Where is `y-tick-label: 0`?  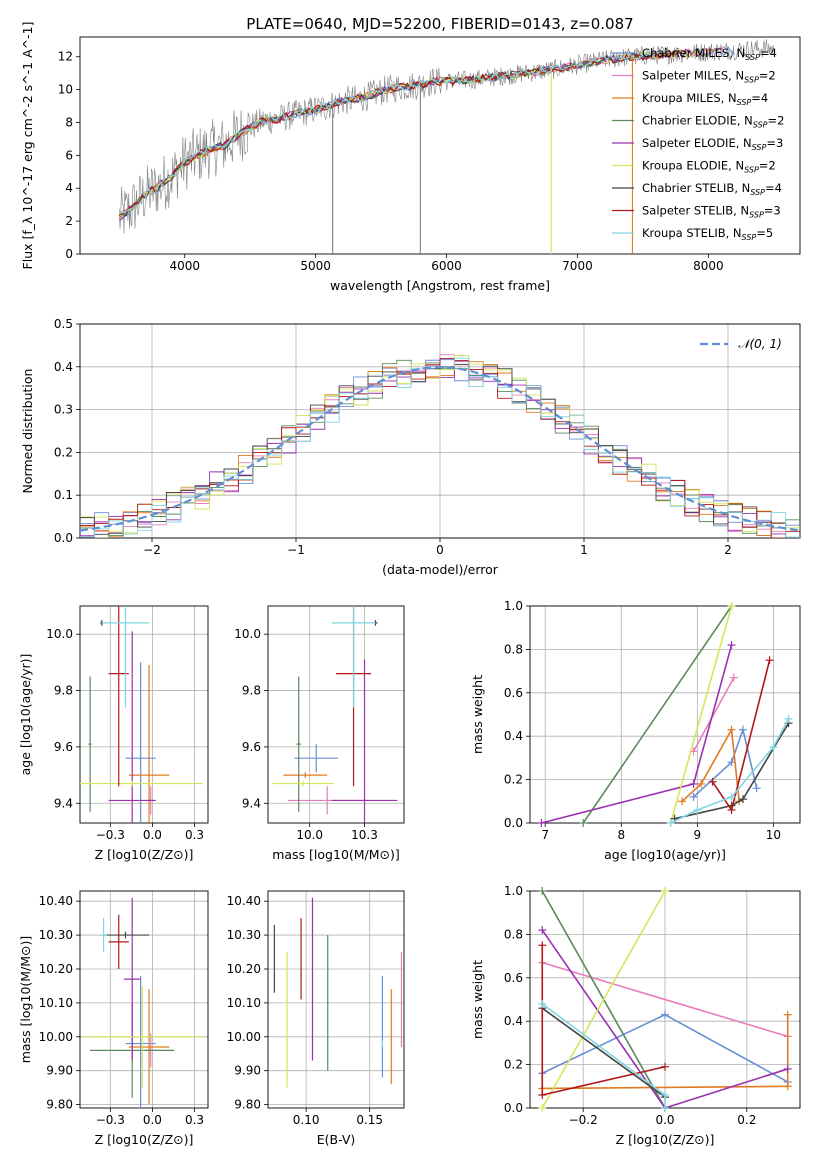
y-tick-label: 0 is located at coordinates (69, 254).